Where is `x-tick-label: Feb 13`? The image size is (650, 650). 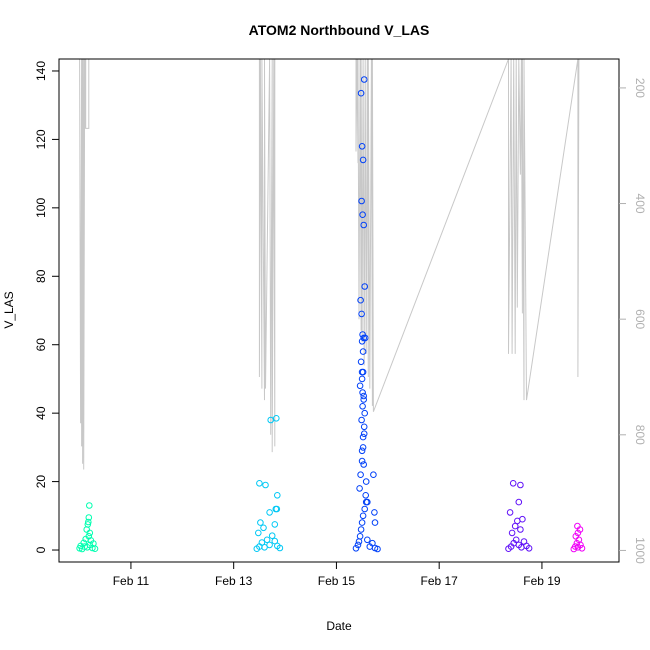
x-tick-label: Feb 13 is located at coordinates (234, 581).